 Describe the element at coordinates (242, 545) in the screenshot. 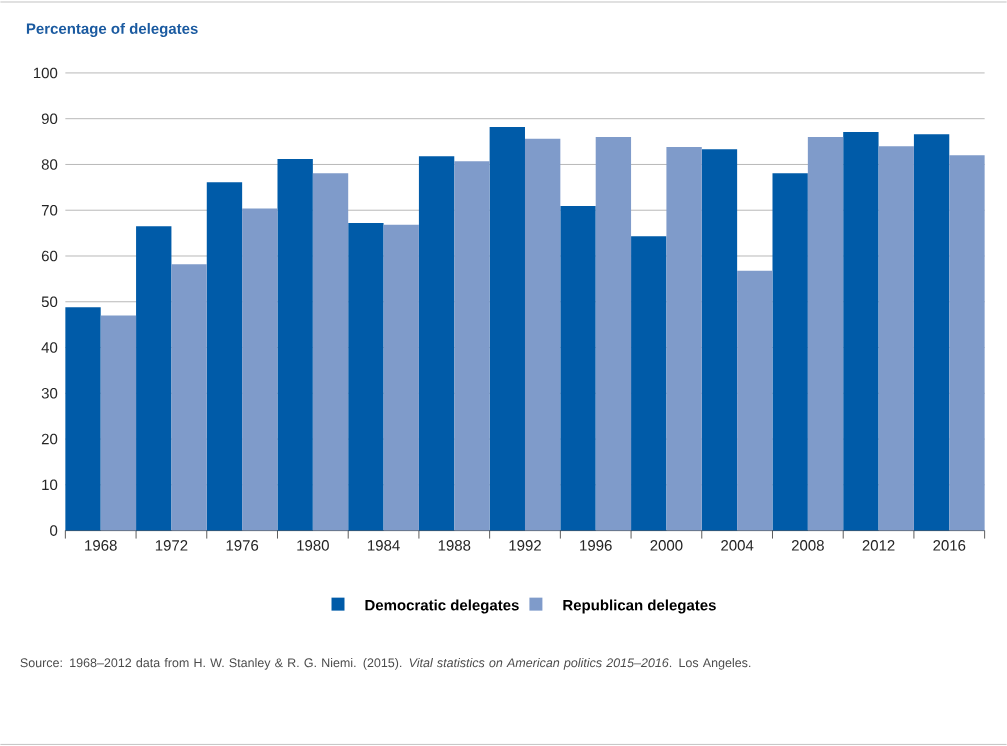

I see `x-tick-label: 1976` at that location.